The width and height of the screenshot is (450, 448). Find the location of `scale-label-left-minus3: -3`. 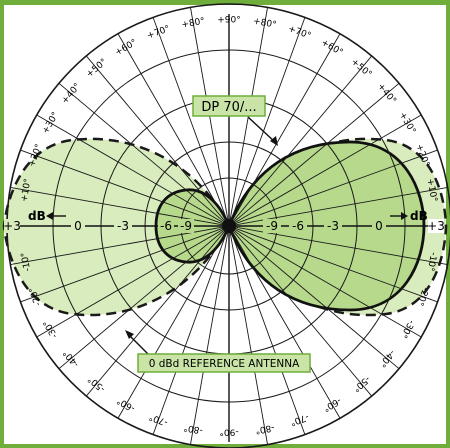

scale-label-left-minus3: -3 is located at coordinates (123, 226).